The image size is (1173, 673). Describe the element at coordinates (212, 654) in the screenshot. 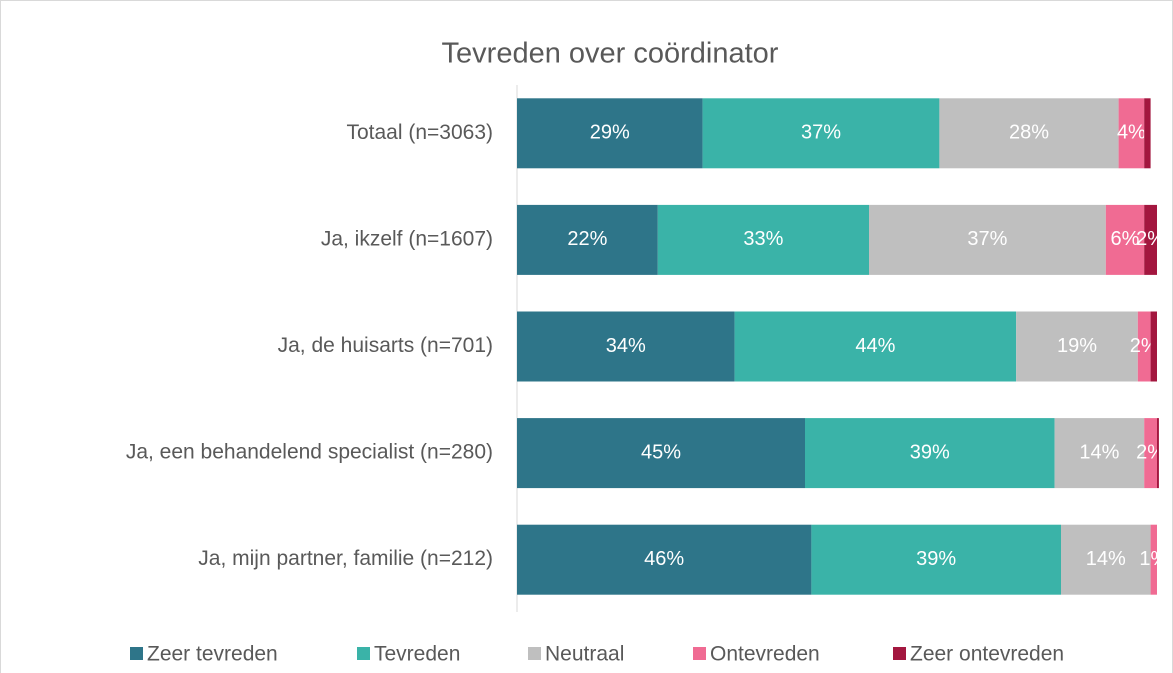

I see `legend-label: Zeer tevreden` at that location.